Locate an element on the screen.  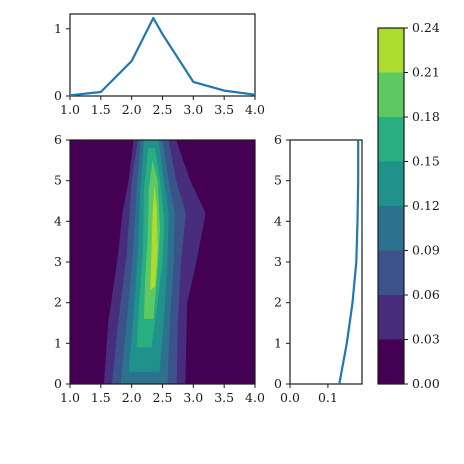
colorbar-tick-label: 0.12 is located at coordinates (426, 205).